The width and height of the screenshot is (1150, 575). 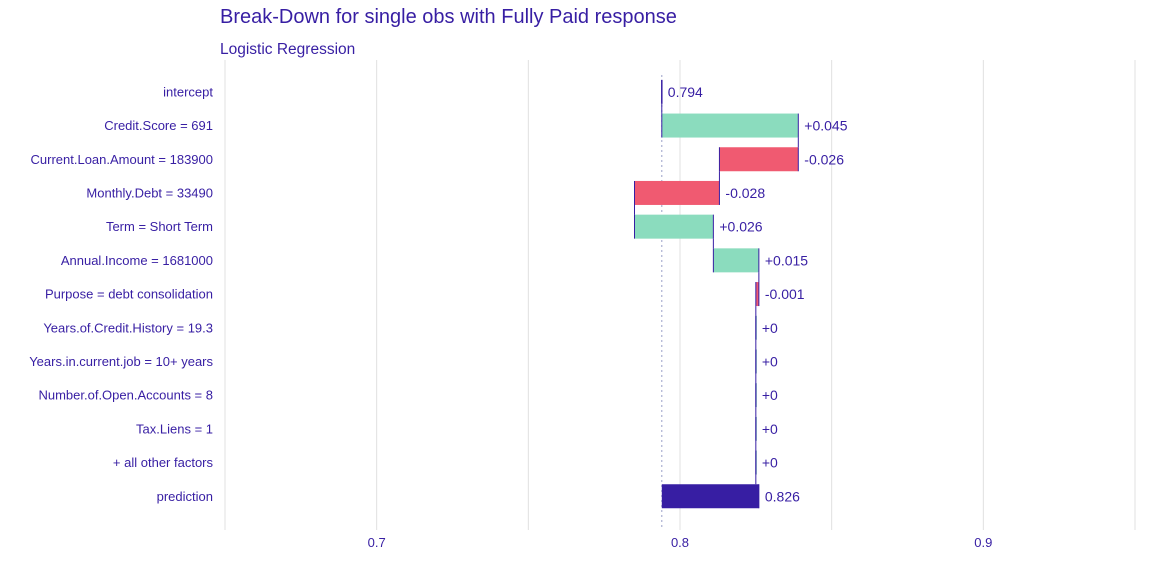 I want to click on row-label: Current.Loan.Amount = 183900, so click(x=122, y=159).